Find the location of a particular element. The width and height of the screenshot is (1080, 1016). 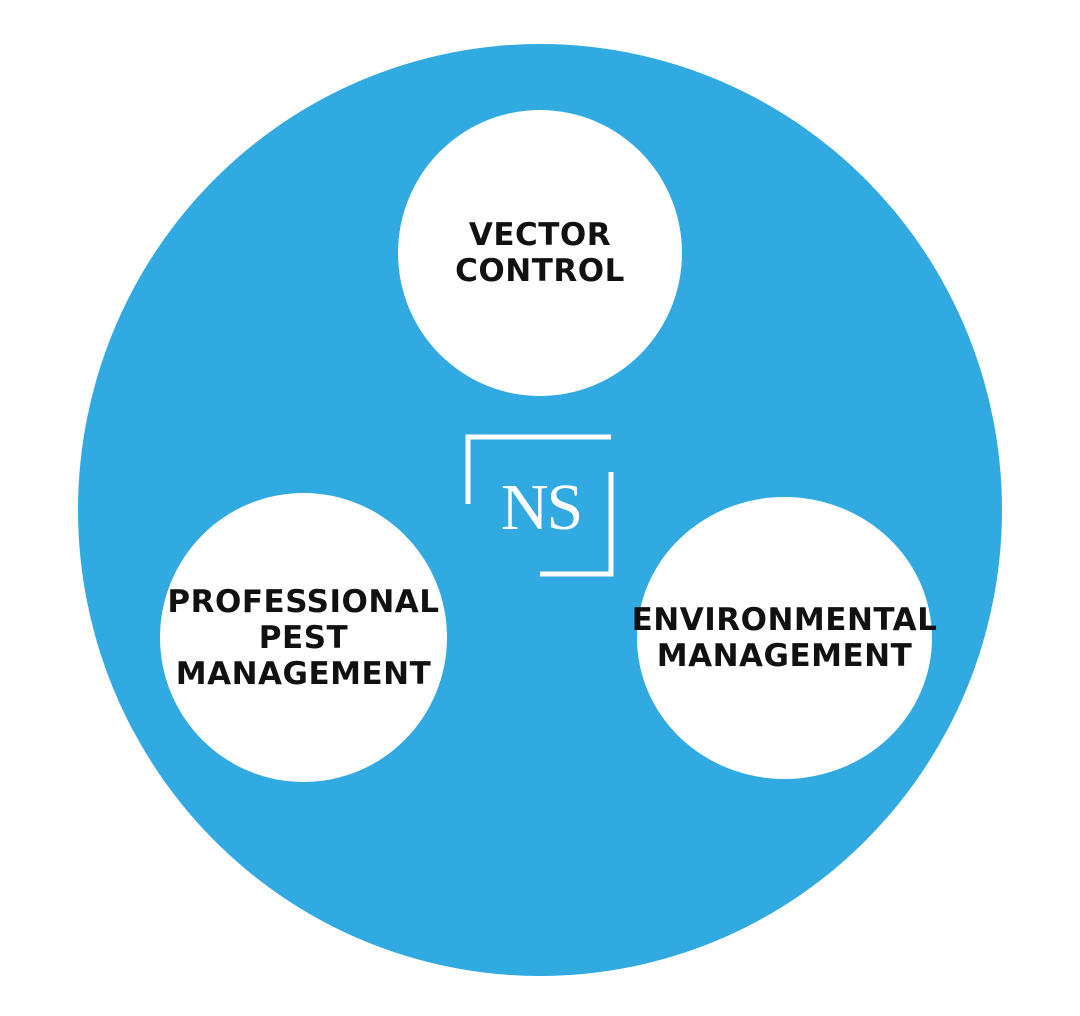

node-vector-control: VECTOR CONTROL is located at coordinates (540, 253).